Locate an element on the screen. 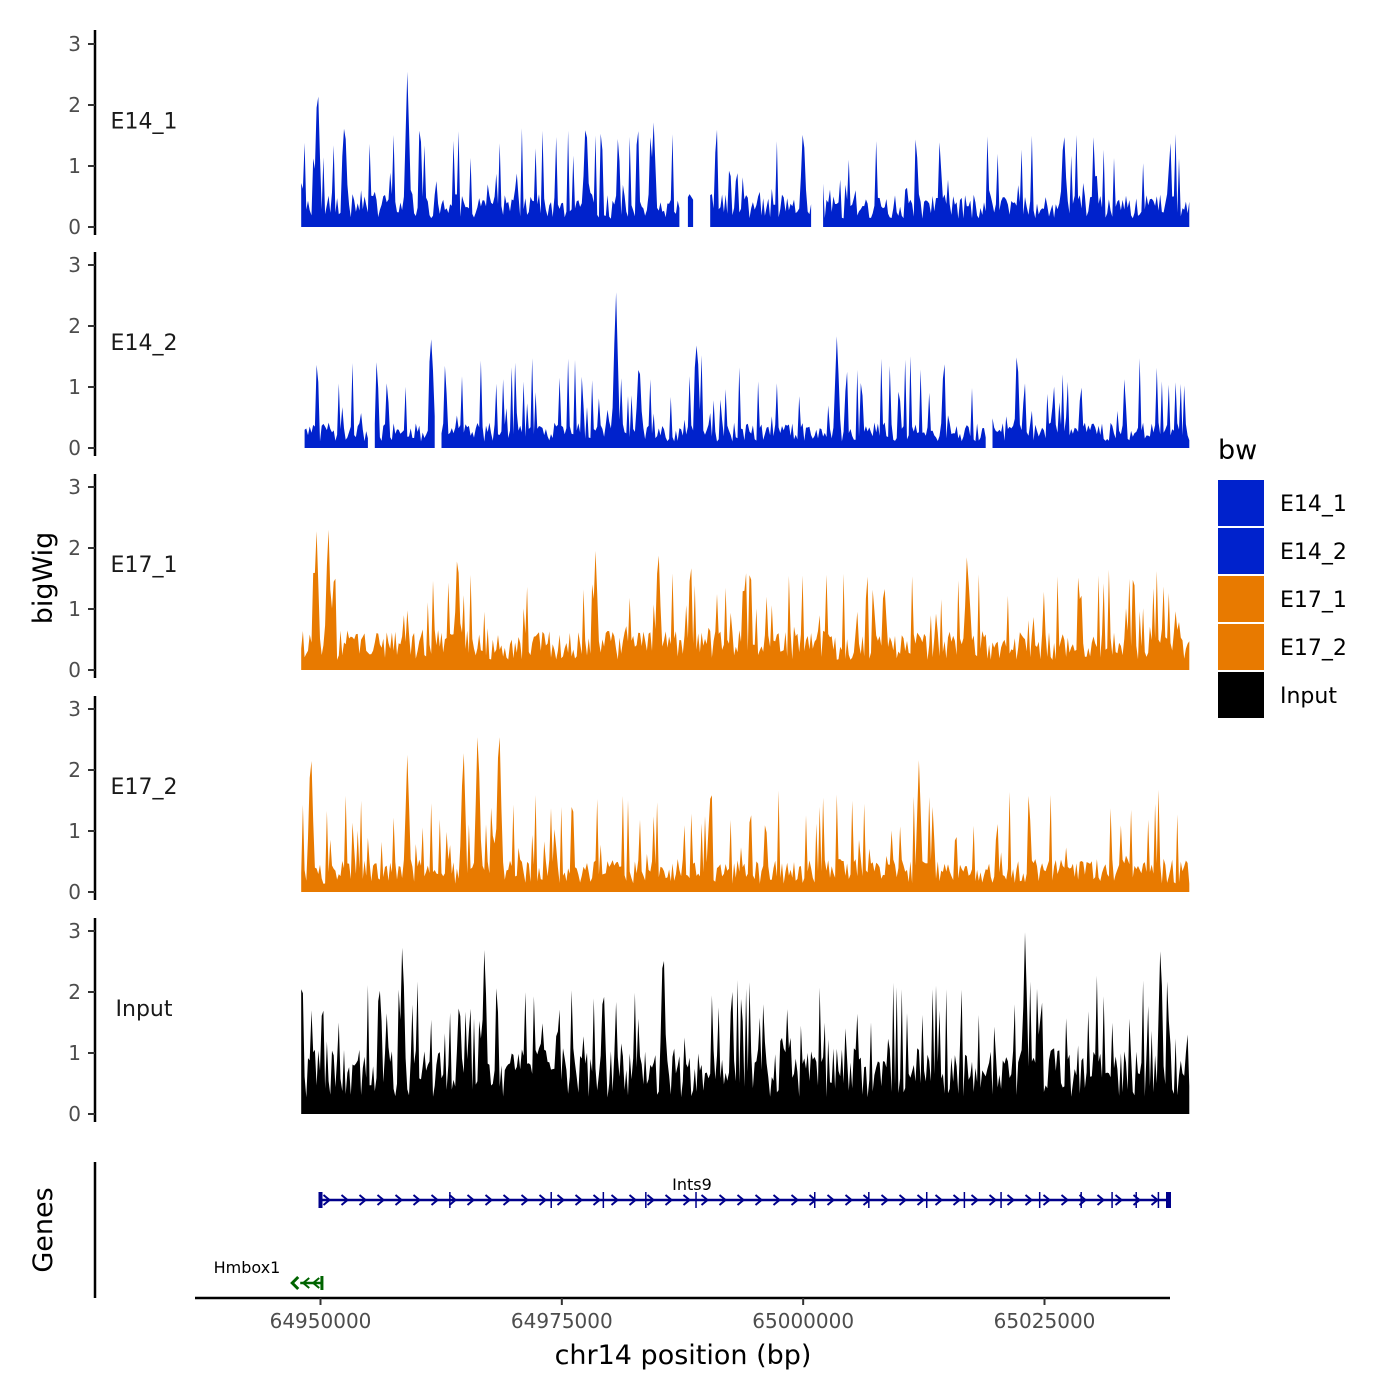 The height and width of the screenshot is (1400, 1400). track-E14_2: 0 1 2 3 E14_2 is located at coordinates (629, 356).